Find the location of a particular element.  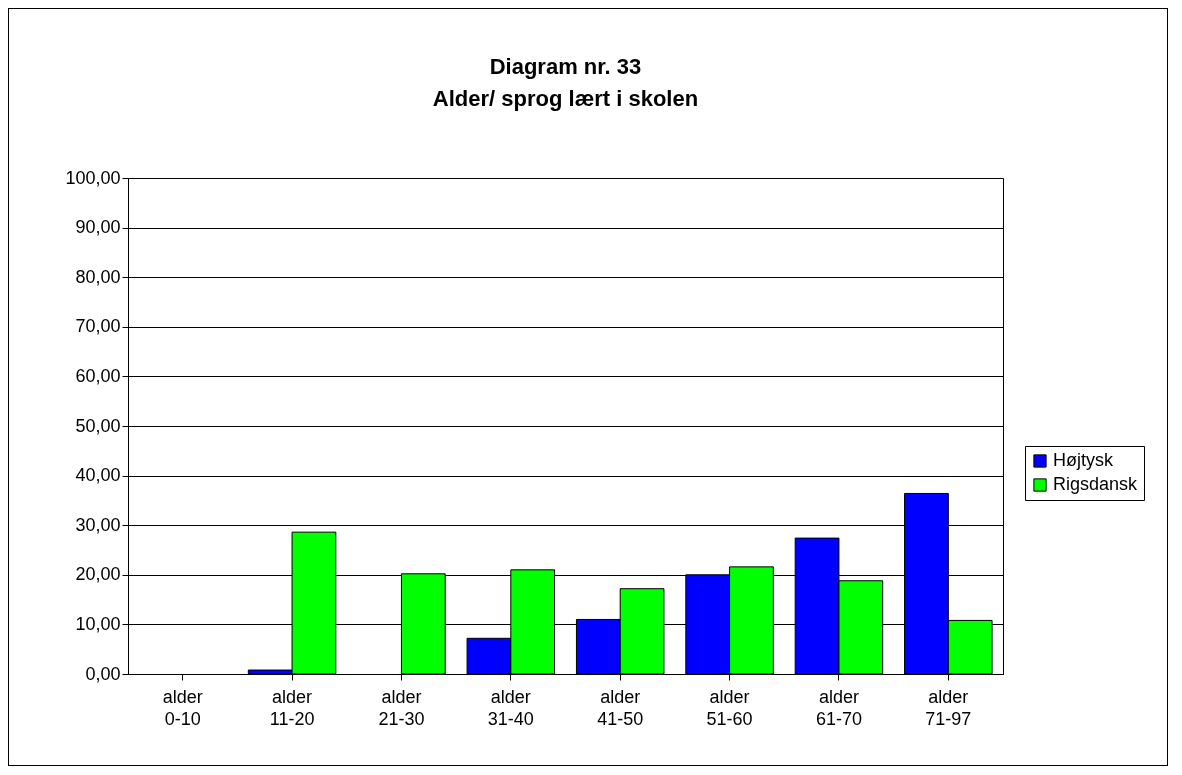

text: Alder/ sprog lært i skolen is located at coordinates (565, 98).